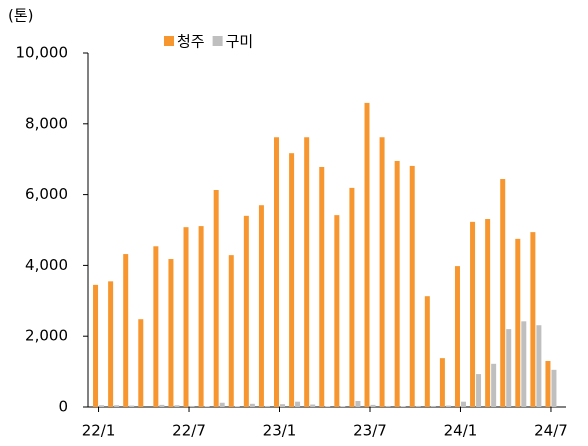  I want to click on x-tick-label: 23/1, so click(280, 431).